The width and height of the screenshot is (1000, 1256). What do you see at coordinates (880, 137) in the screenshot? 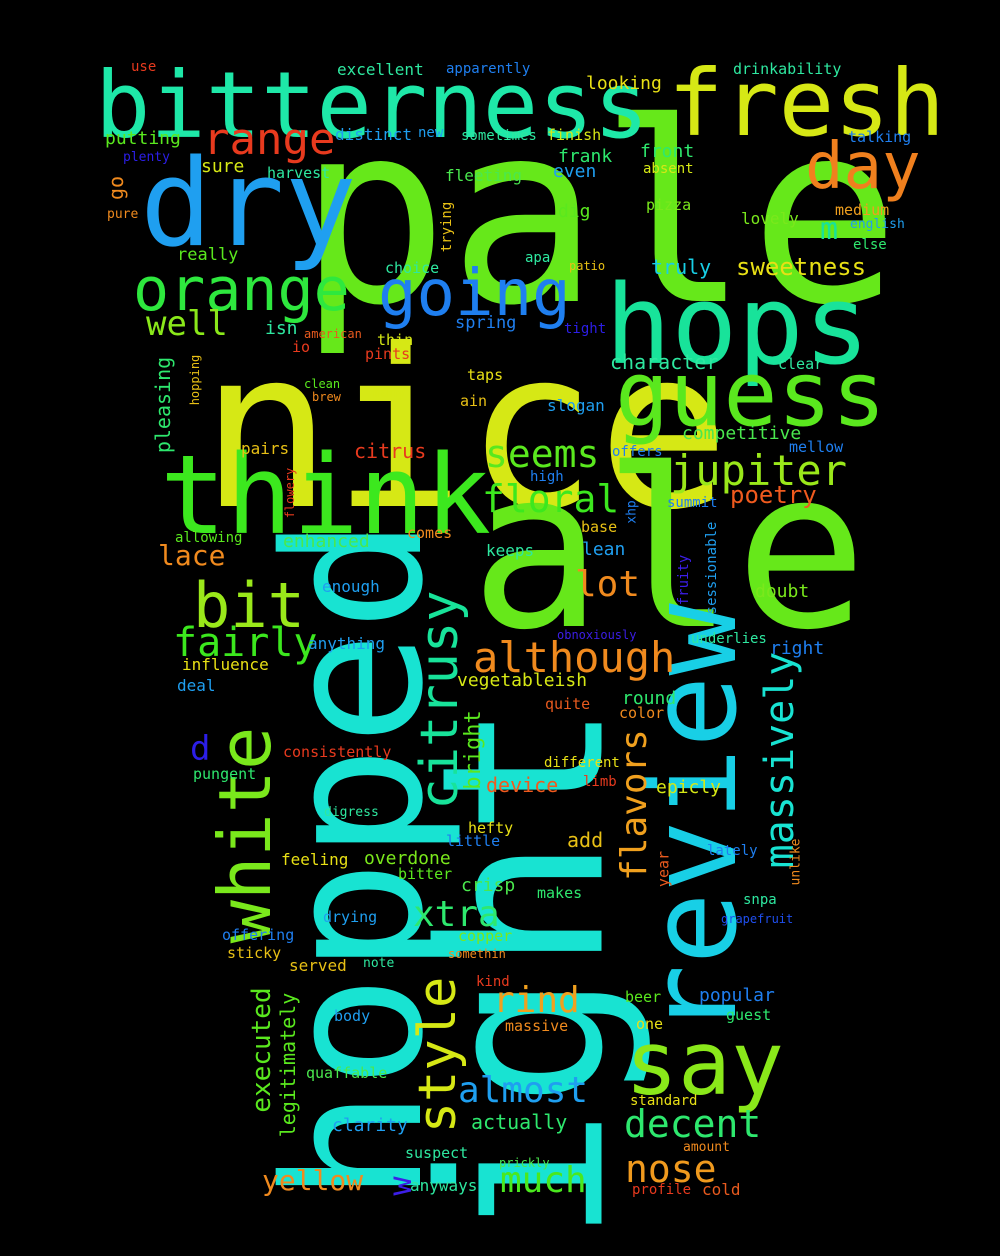
I see `word-talking: talking` at bounding box center [880, 137].